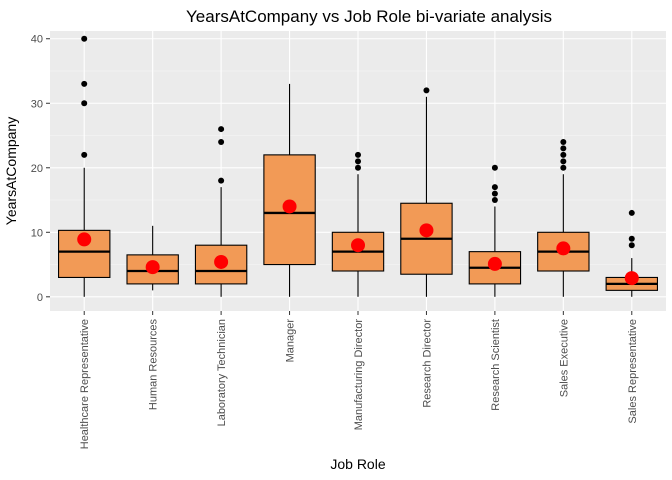 This screenshot has height=480, width=672. Describe the element at coordinates (564, 358) in the screenshot. I see `x-tick-label: Sales Executive` at that location.